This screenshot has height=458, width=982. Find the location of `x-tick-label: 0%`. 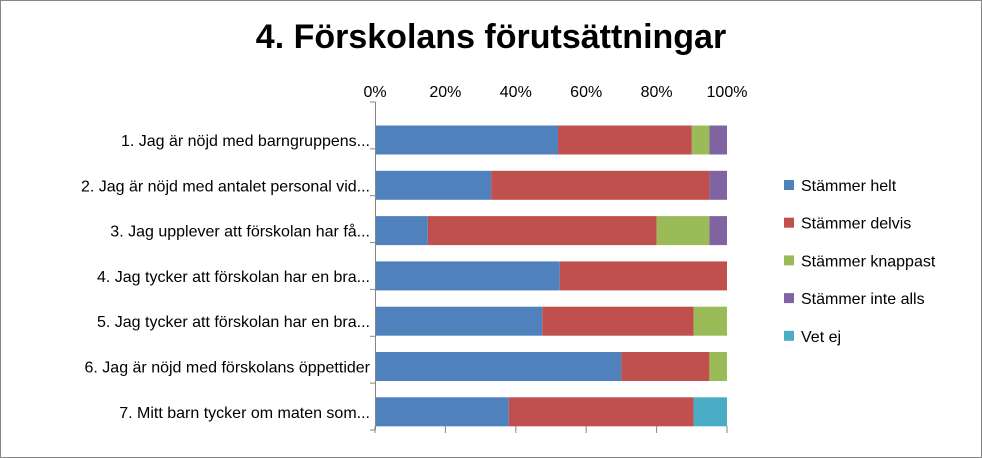

x-tick-label: 0% is located at coordinates (374, 92).